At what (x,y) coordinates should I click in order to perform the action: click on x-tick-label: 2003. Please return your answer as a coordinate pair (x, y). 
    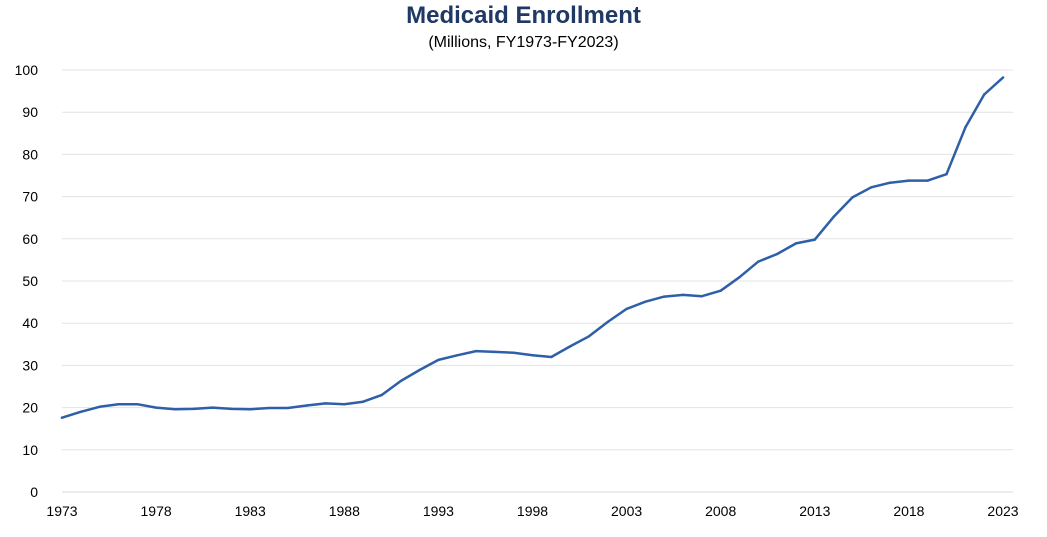
    Looking at the image, I should click on (626, 511).